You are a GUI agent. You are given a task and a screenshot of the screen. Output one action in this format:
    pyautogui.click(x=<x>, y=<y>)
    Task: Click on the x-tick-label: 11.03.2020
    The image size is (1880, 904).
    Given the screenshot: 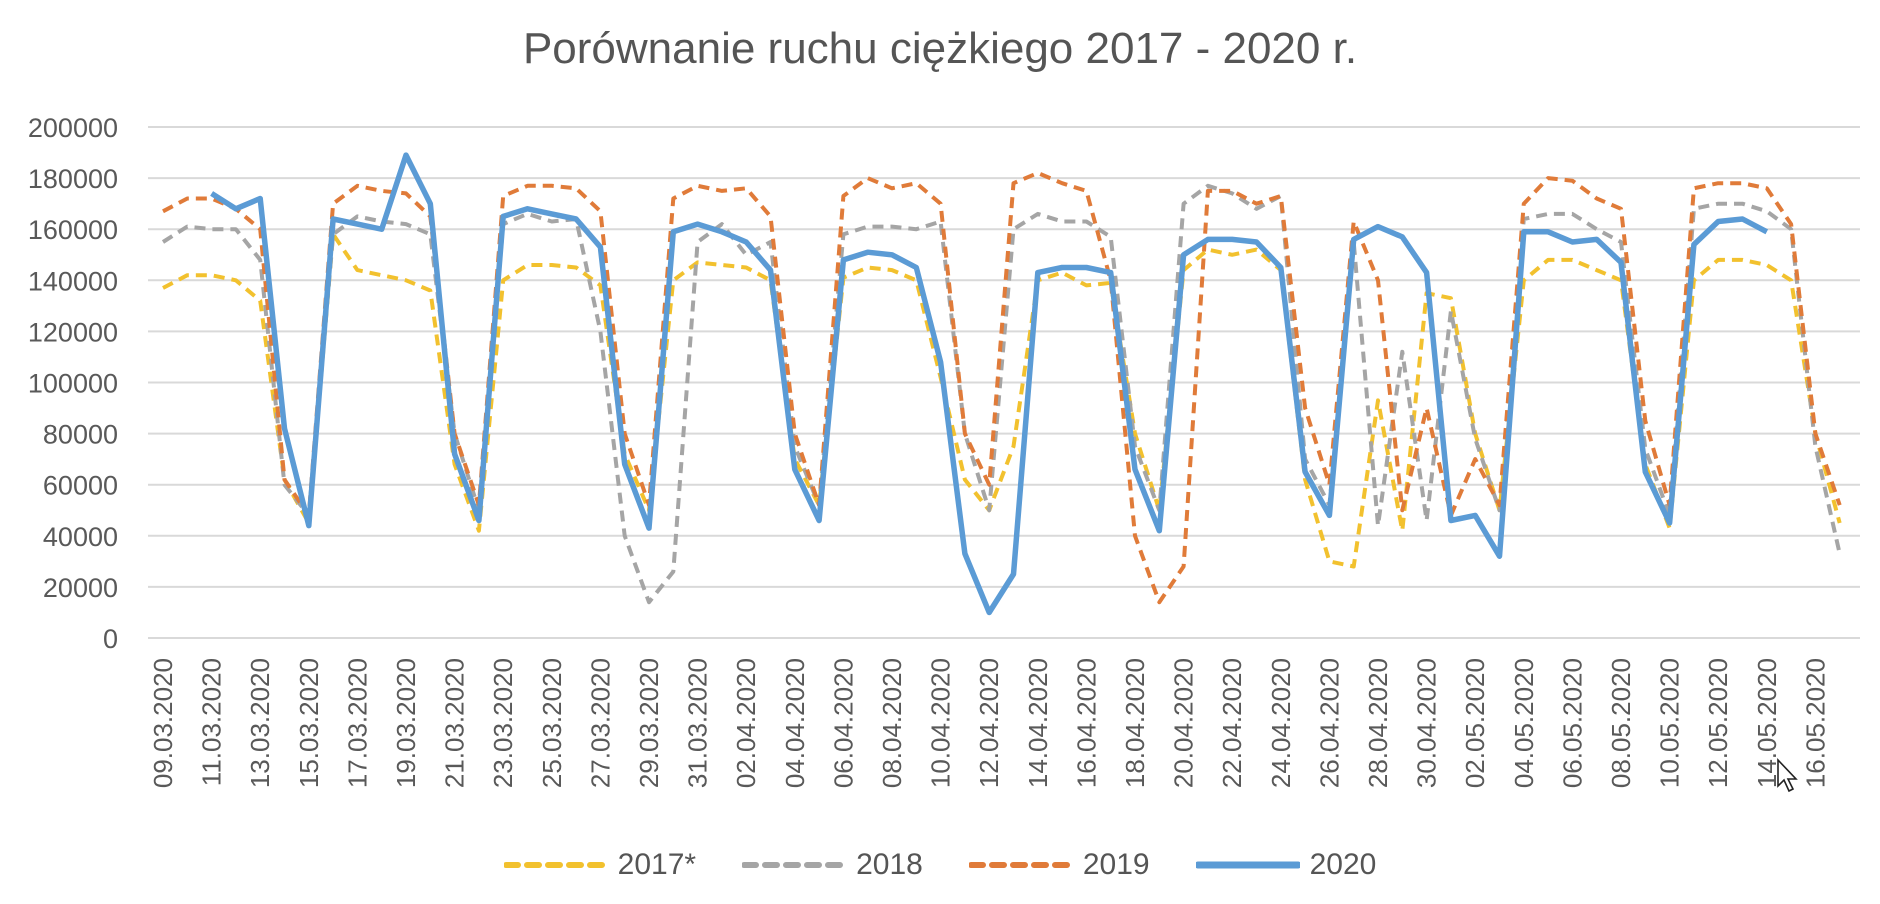 What is the action you would take?
    pyautogui.click(x=212, y=722)
    